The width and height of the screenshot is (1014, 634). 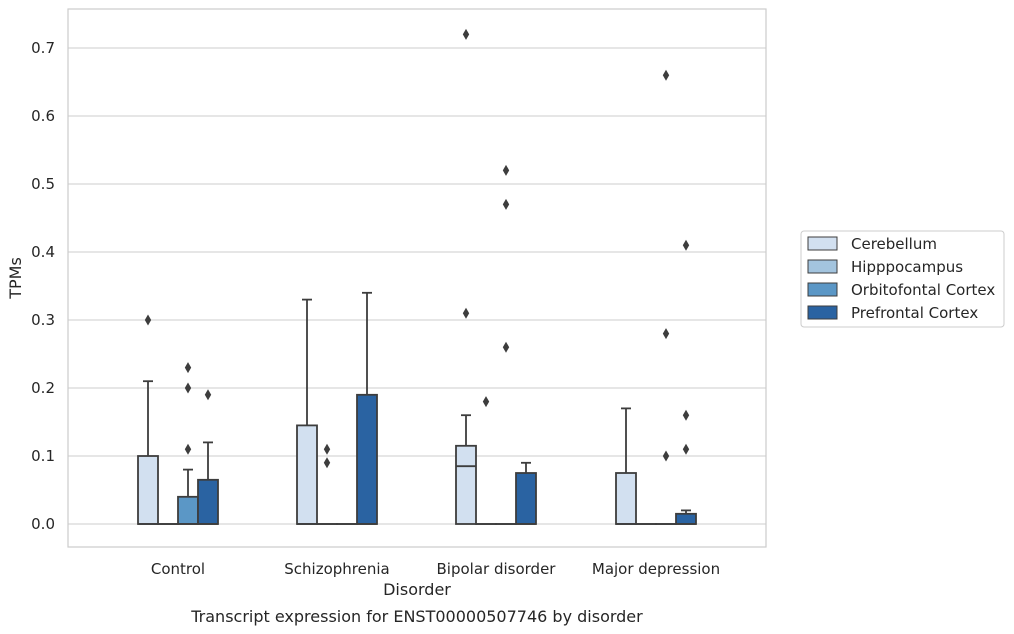 I want to click on legend-label: Hipppocampus, so click(x=907, y=267).